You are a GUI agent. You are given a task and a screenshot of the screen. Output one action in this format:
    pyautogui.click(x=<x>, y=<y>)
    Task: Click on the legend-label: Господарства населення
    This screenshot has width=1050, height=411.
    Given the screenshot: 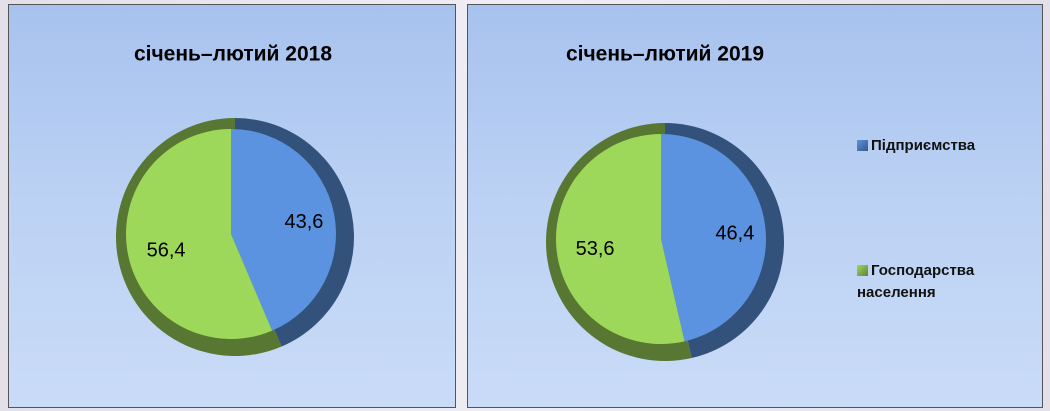 What is the action you would take?
    pyautogui.click(x=916, y=281)
    